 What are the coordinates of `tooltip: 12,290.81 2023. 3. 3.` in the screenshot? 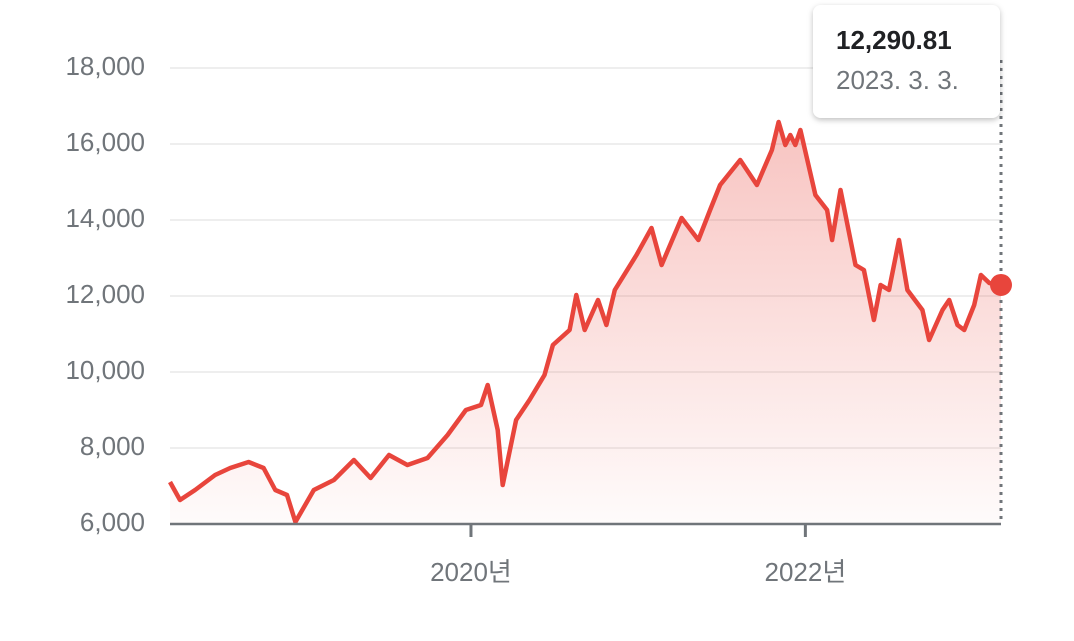 It's located at (906, 61).